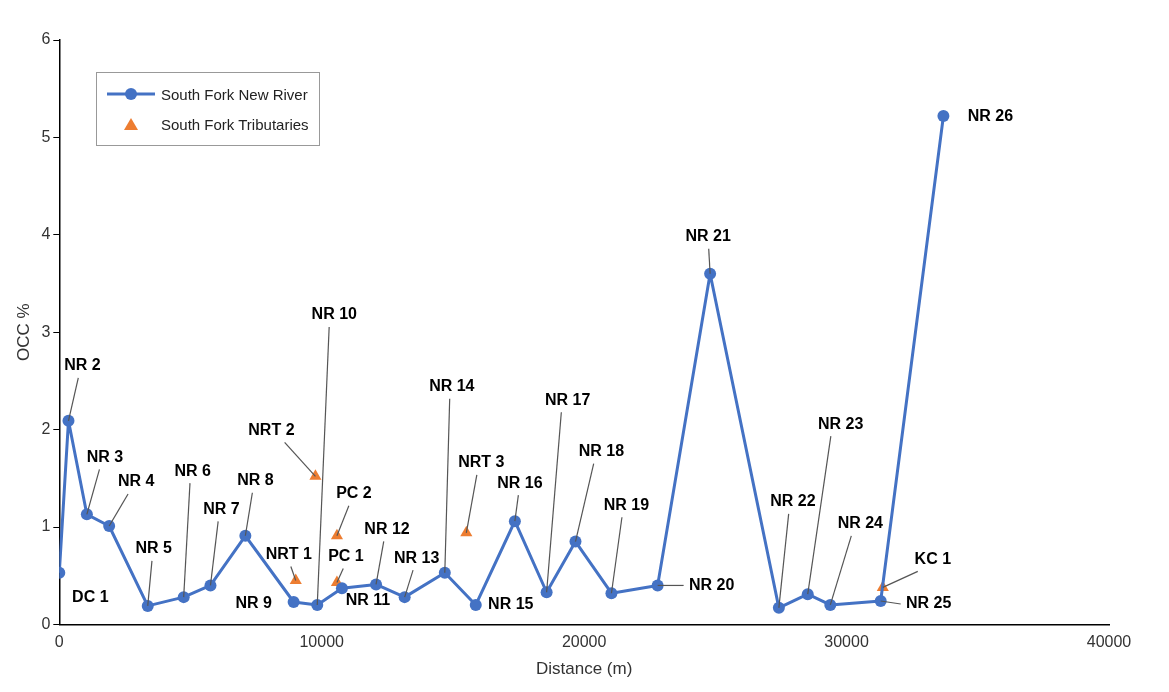 This screenshot has width=1169, height=692. I want to click on annotation: NR 13, so click(416, 557).